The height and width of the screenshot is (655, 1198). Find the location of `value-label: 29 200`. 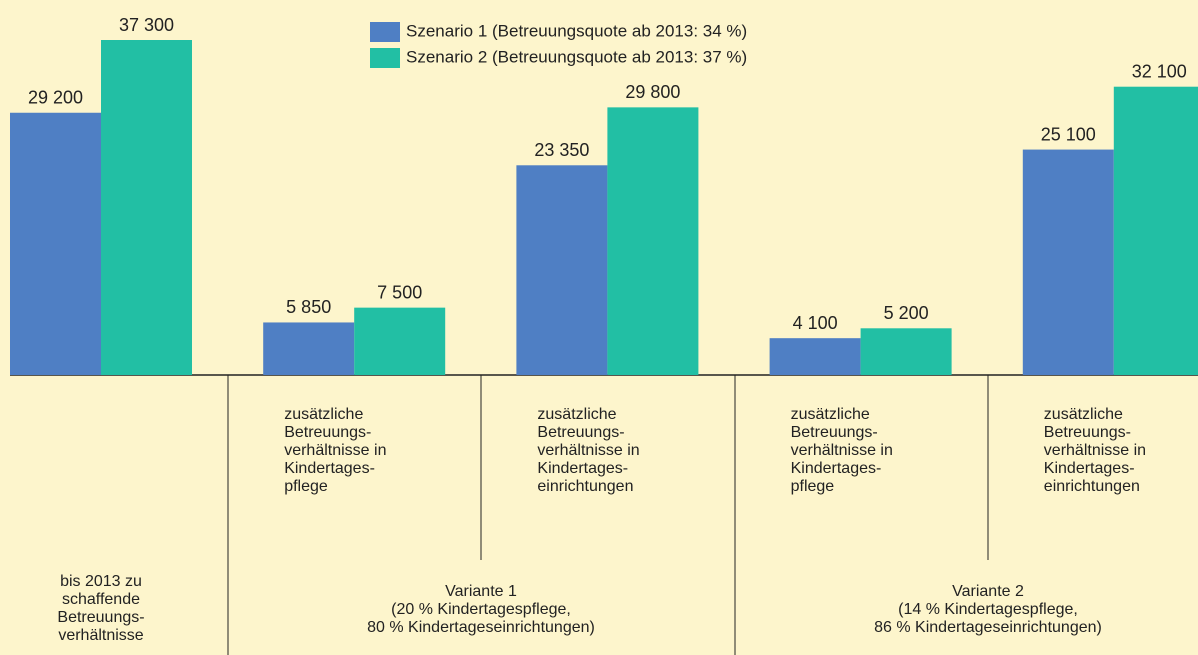

value-label: 29 200 is located at coordinates (55, 97).